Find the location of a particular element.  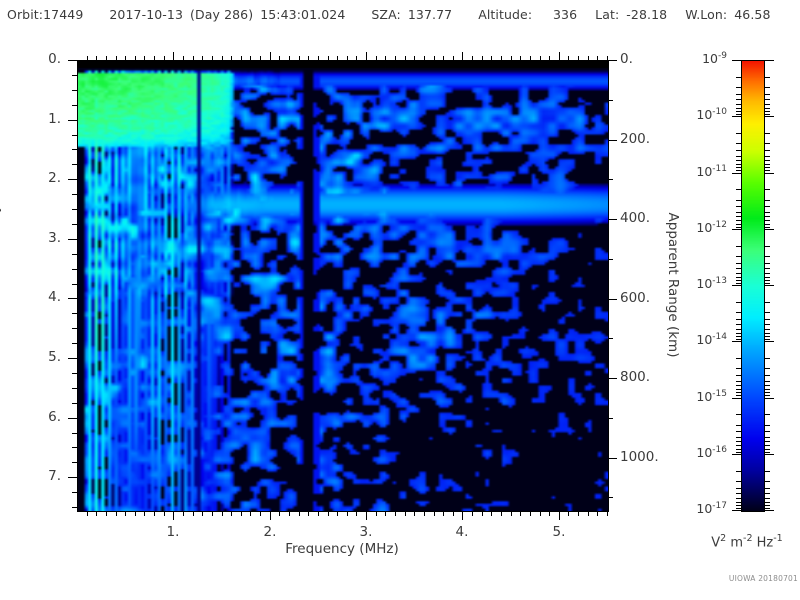

west-longitude-value: 46.58 is located at coordinates (752, 14).